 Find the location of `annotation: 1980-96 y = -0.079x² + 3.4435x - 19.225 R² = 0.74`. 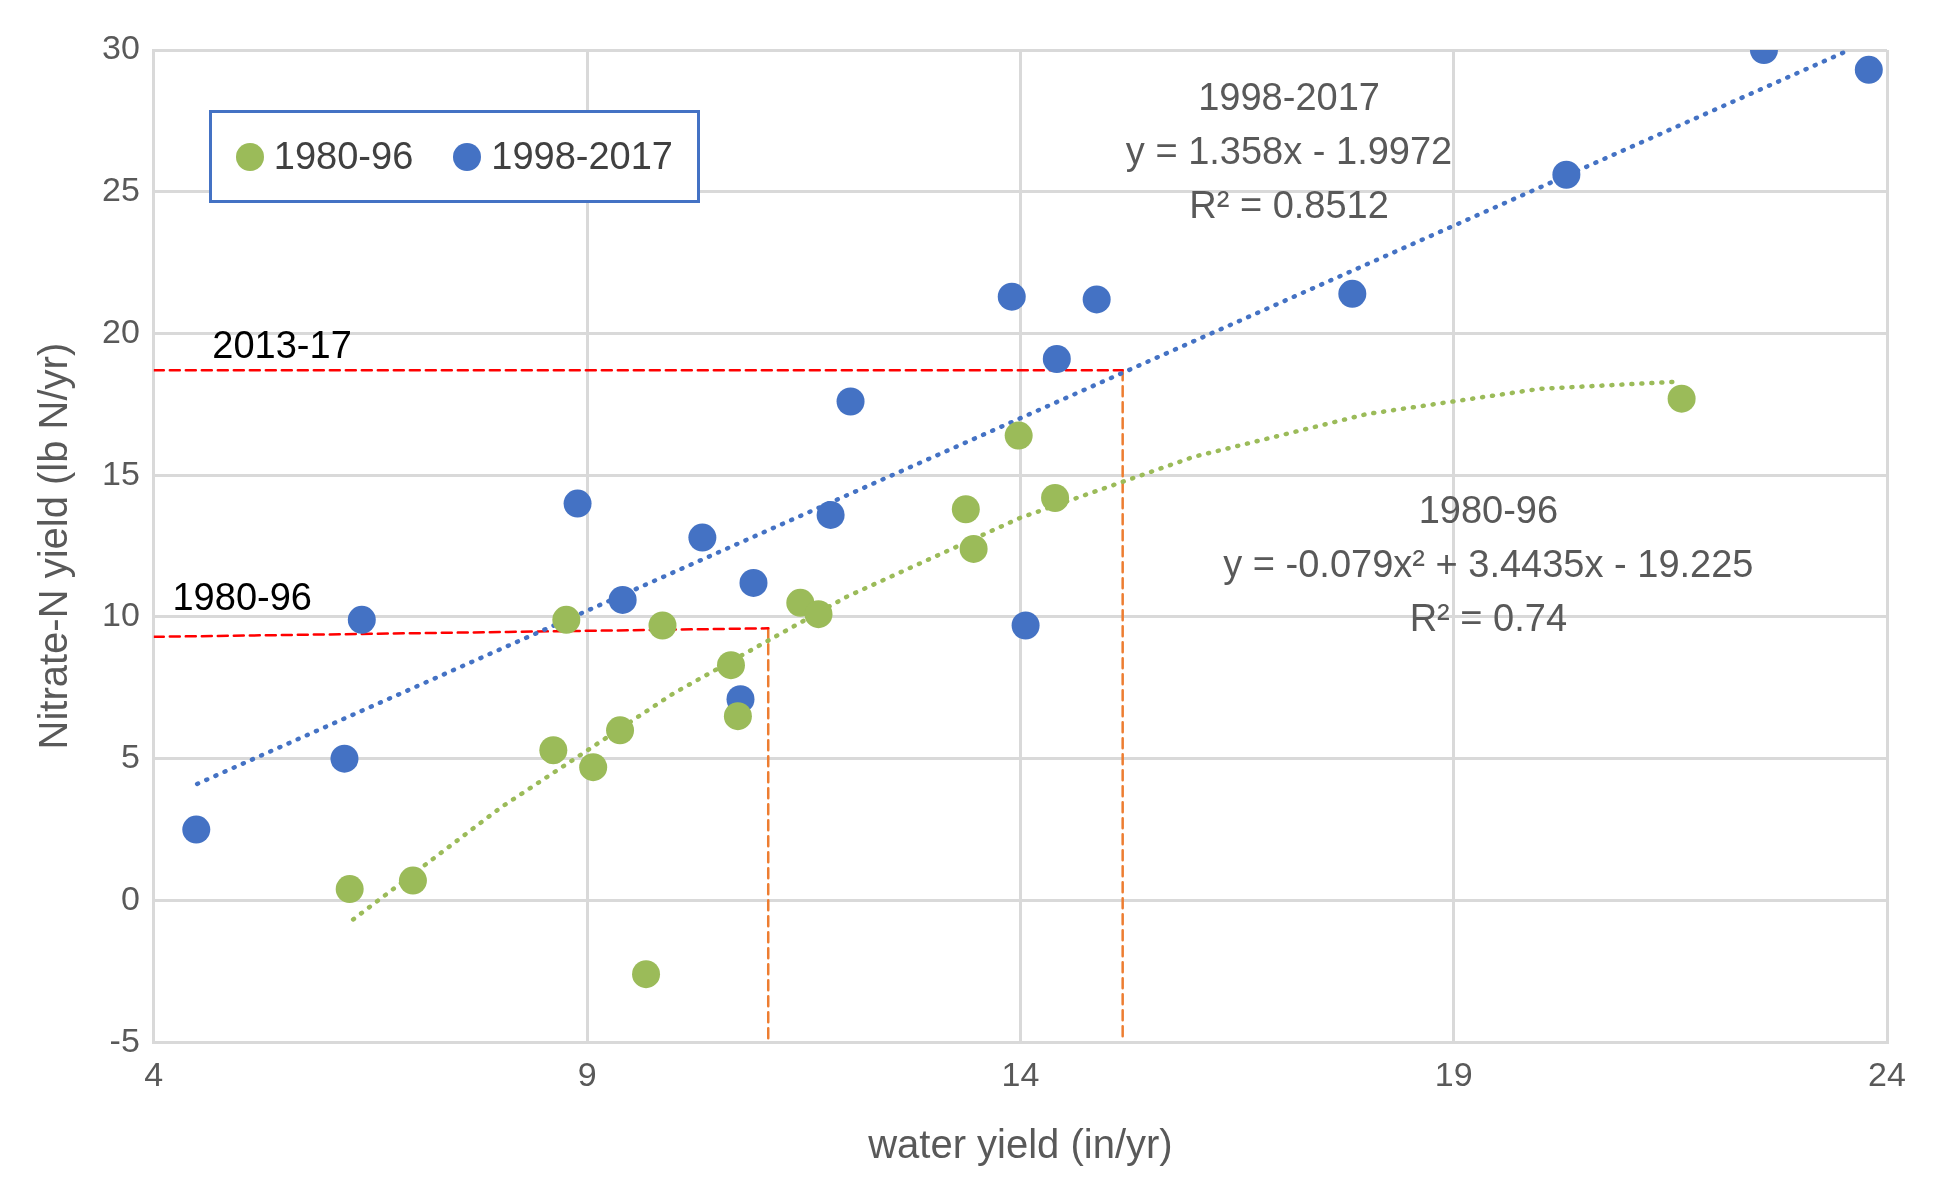

annotation: 1980-96 y = -0.079x² + 3.4435x - 19.225 R² = 0.74 is located at coordinates (1488, 563).